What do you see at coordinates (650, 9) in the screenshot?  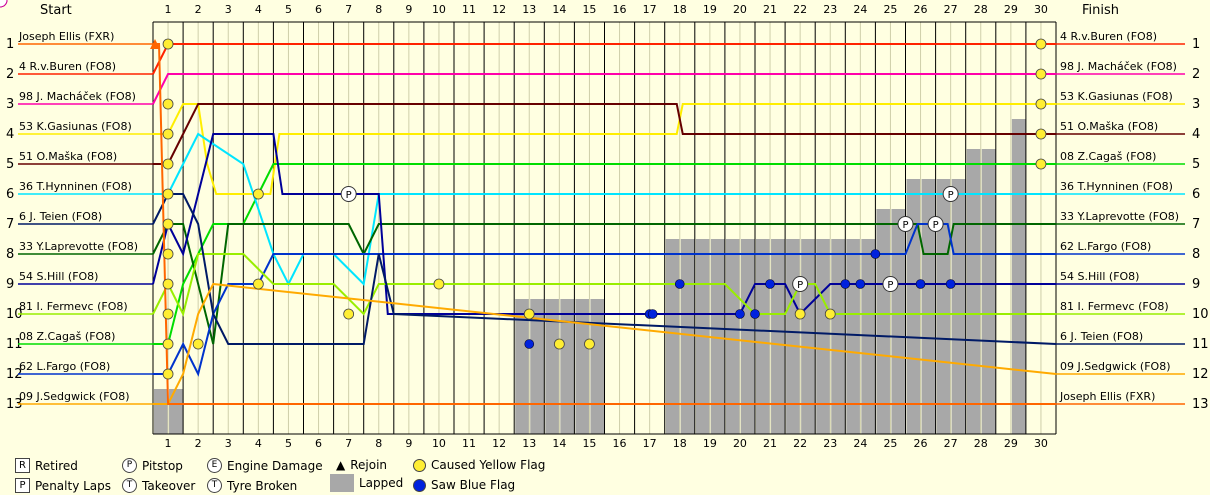 I see `lap-tick-label-top: 17` at bounding box center [650, 9].